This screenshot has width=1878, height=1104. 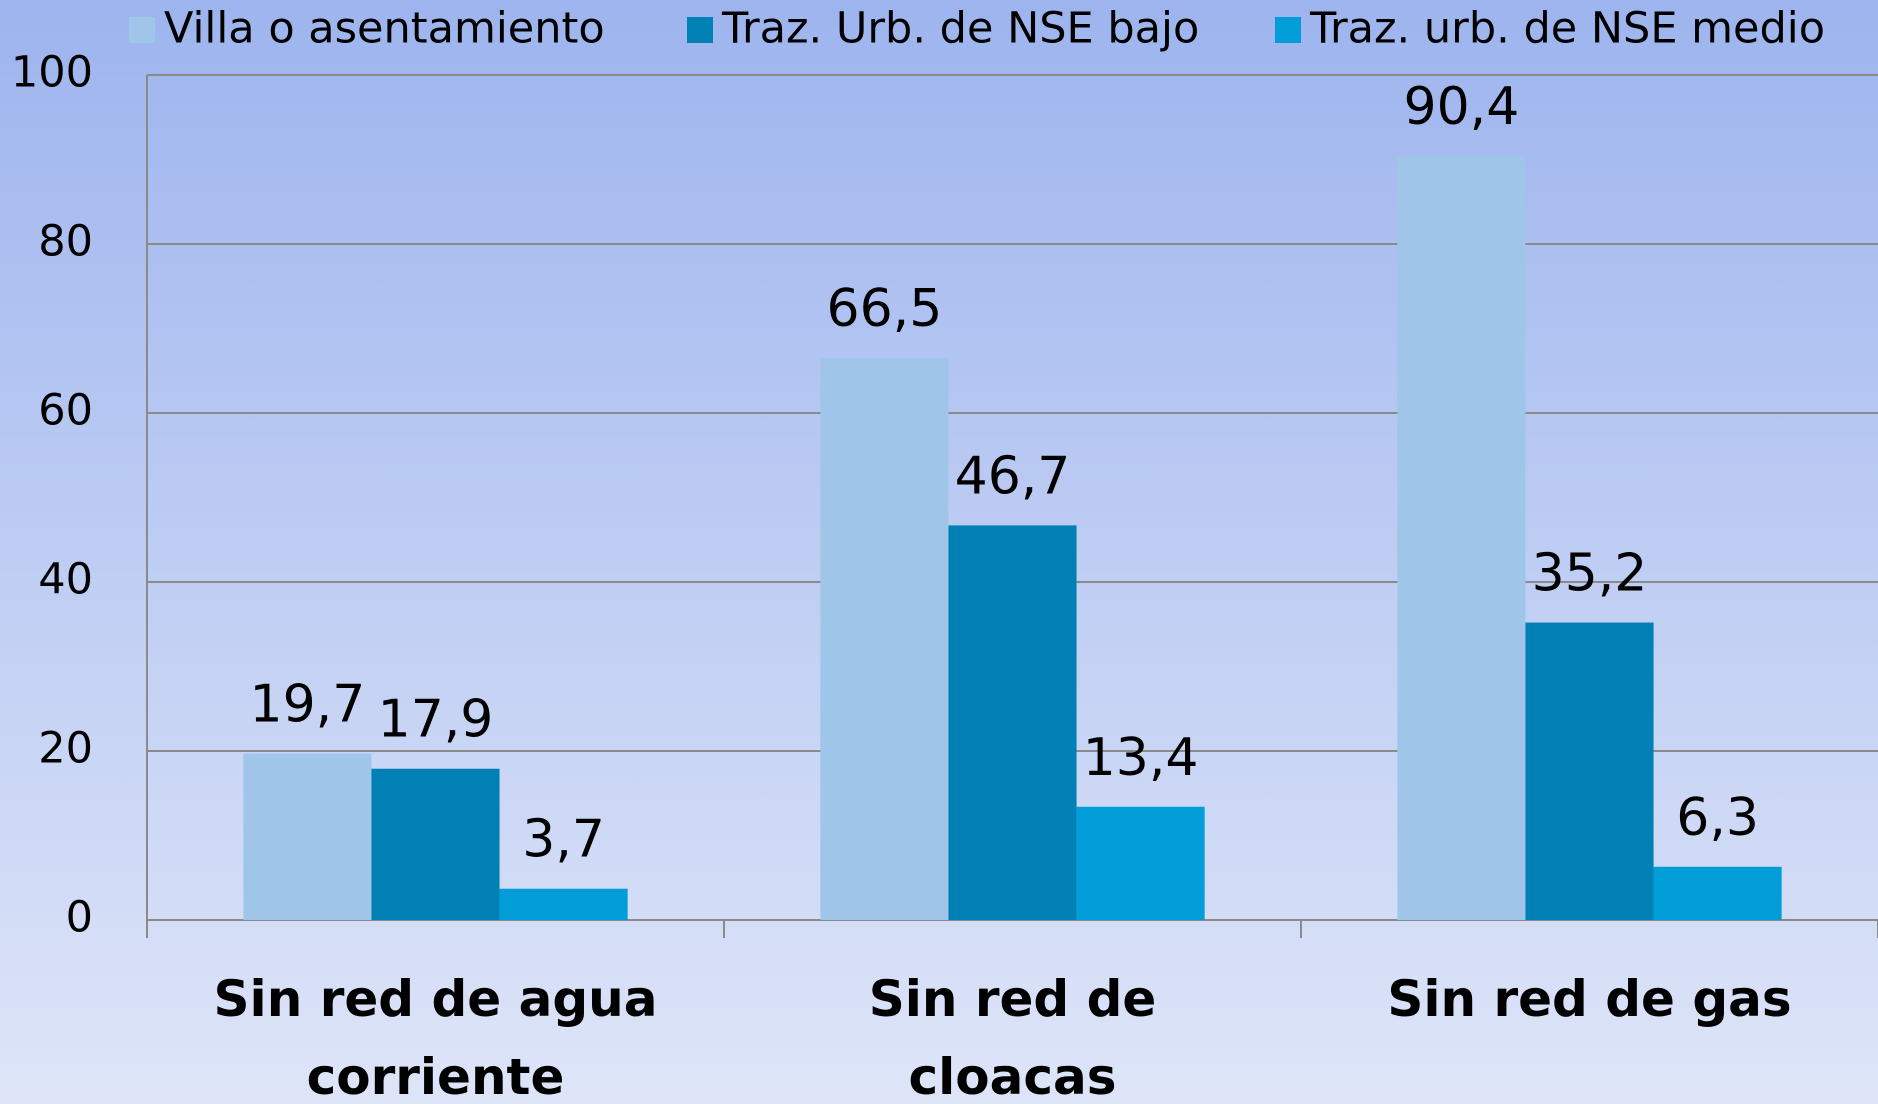 What do you see at coordinates (384, 29) in the screenshot?
I see `legend-label: Villa o asentamiento` at bounding box center [384, 29].